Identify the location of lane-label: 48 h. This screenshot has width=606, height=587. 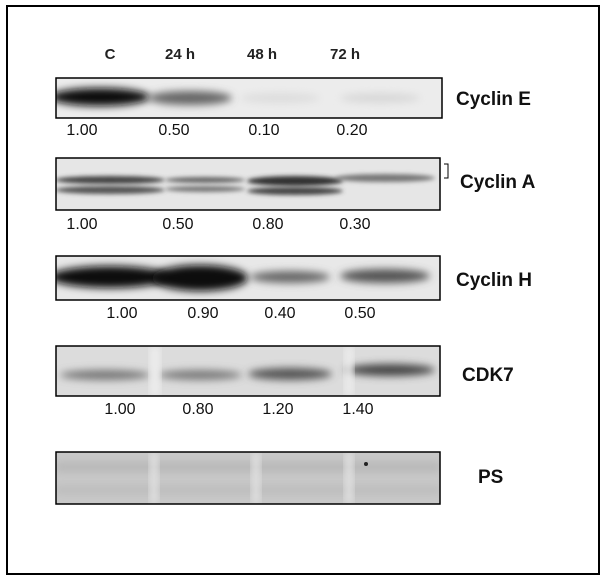
(262, 54).